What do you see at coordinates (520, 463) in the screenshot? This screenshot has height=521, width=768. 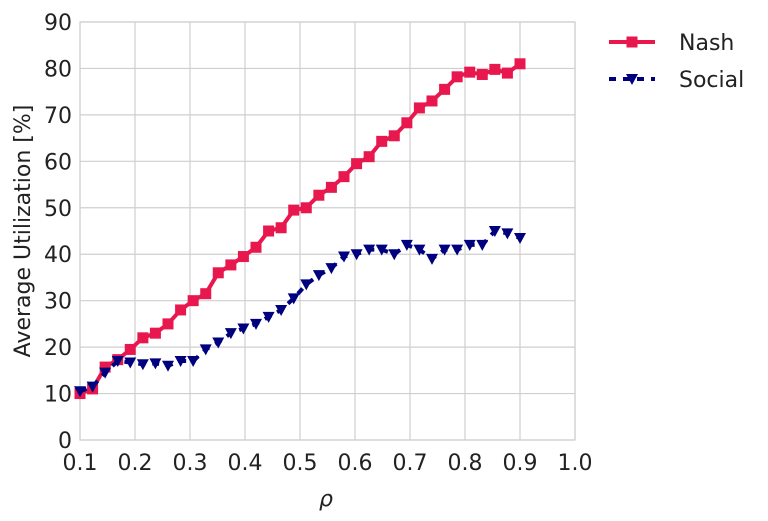 I see `x-tick-label: 0.9` at bounding box center [520, 463].